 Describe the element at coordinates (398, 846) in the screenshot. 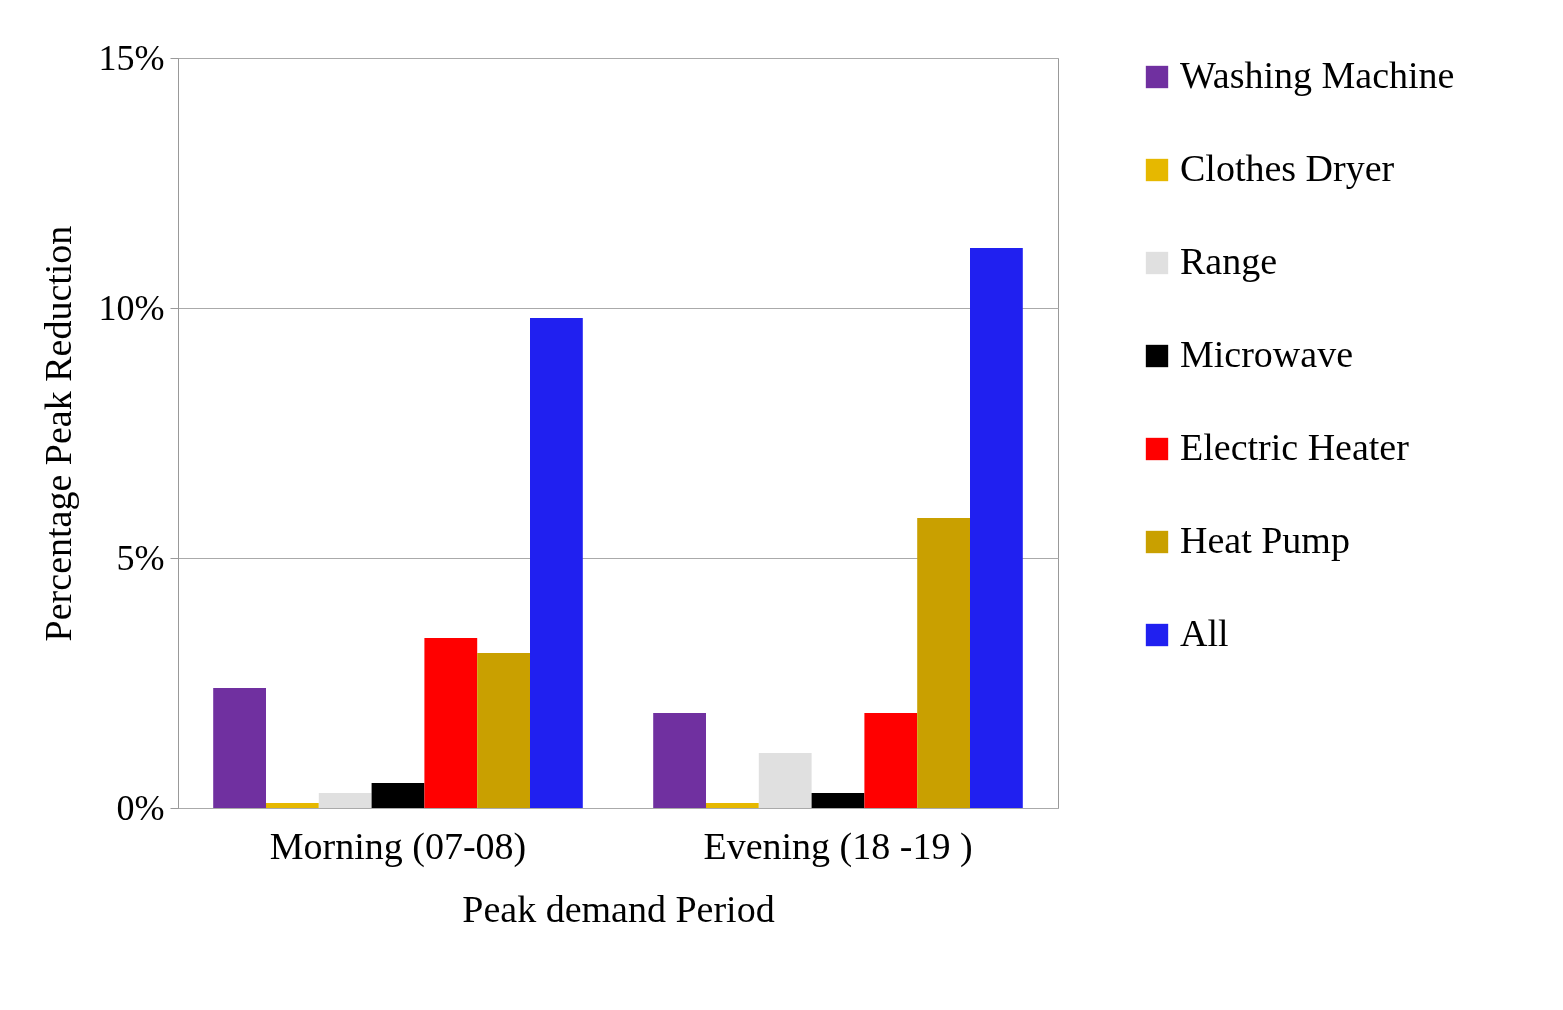

I see `x-tick-label: Morning (07-08)` at that location.